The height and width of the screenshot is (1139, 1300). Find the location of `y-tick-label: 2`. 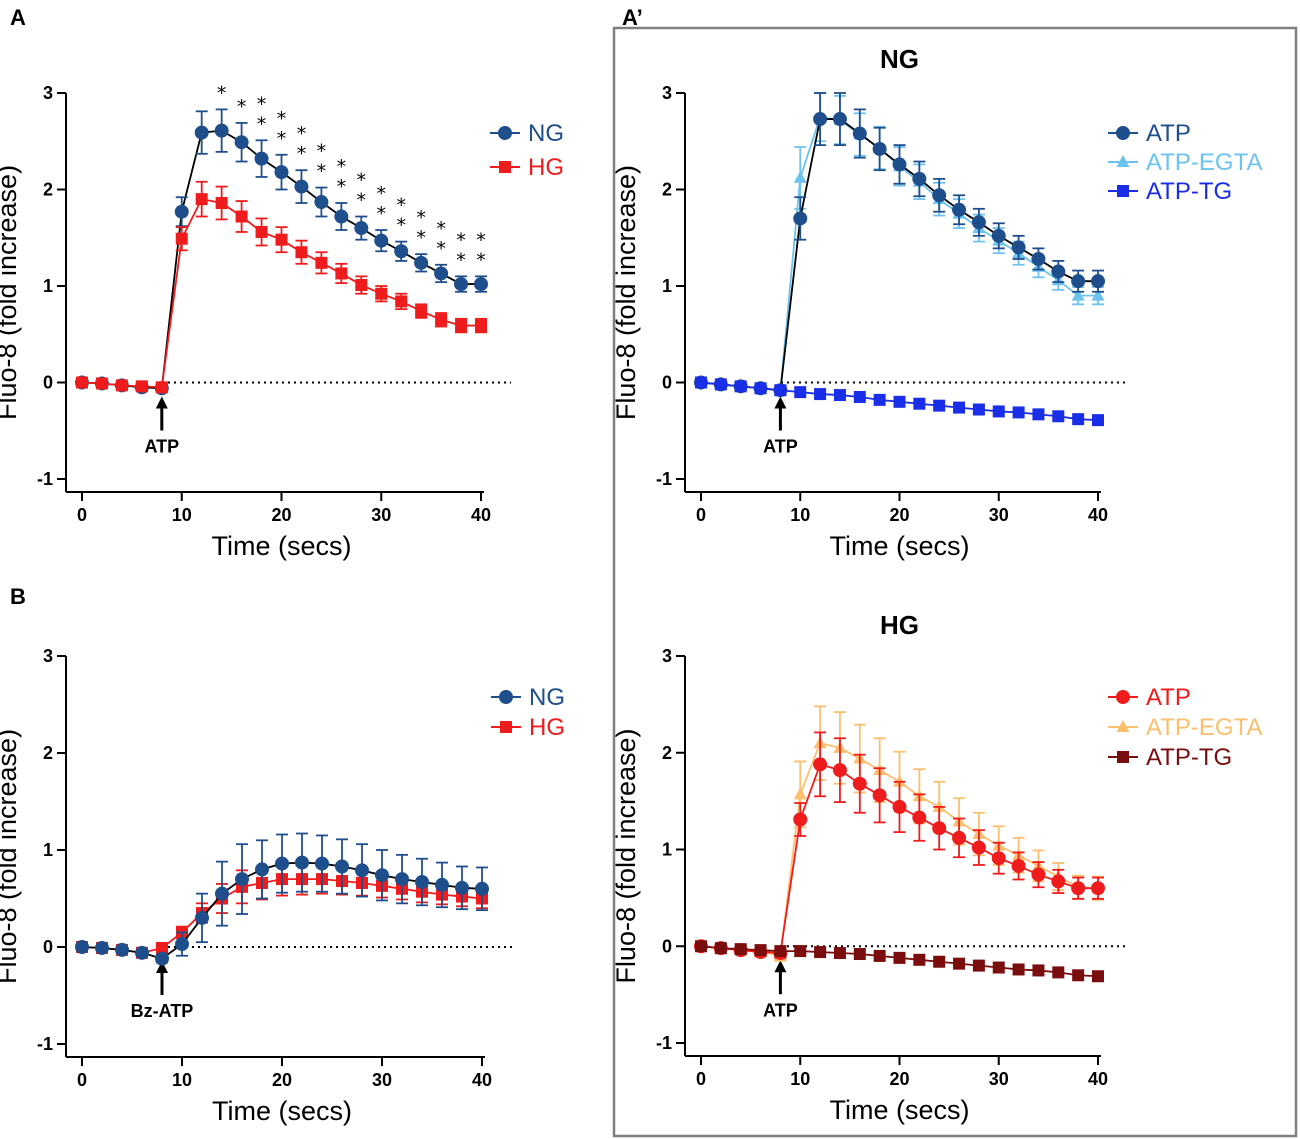

y-tick-label: 2 is located at coordinates (667, 190).